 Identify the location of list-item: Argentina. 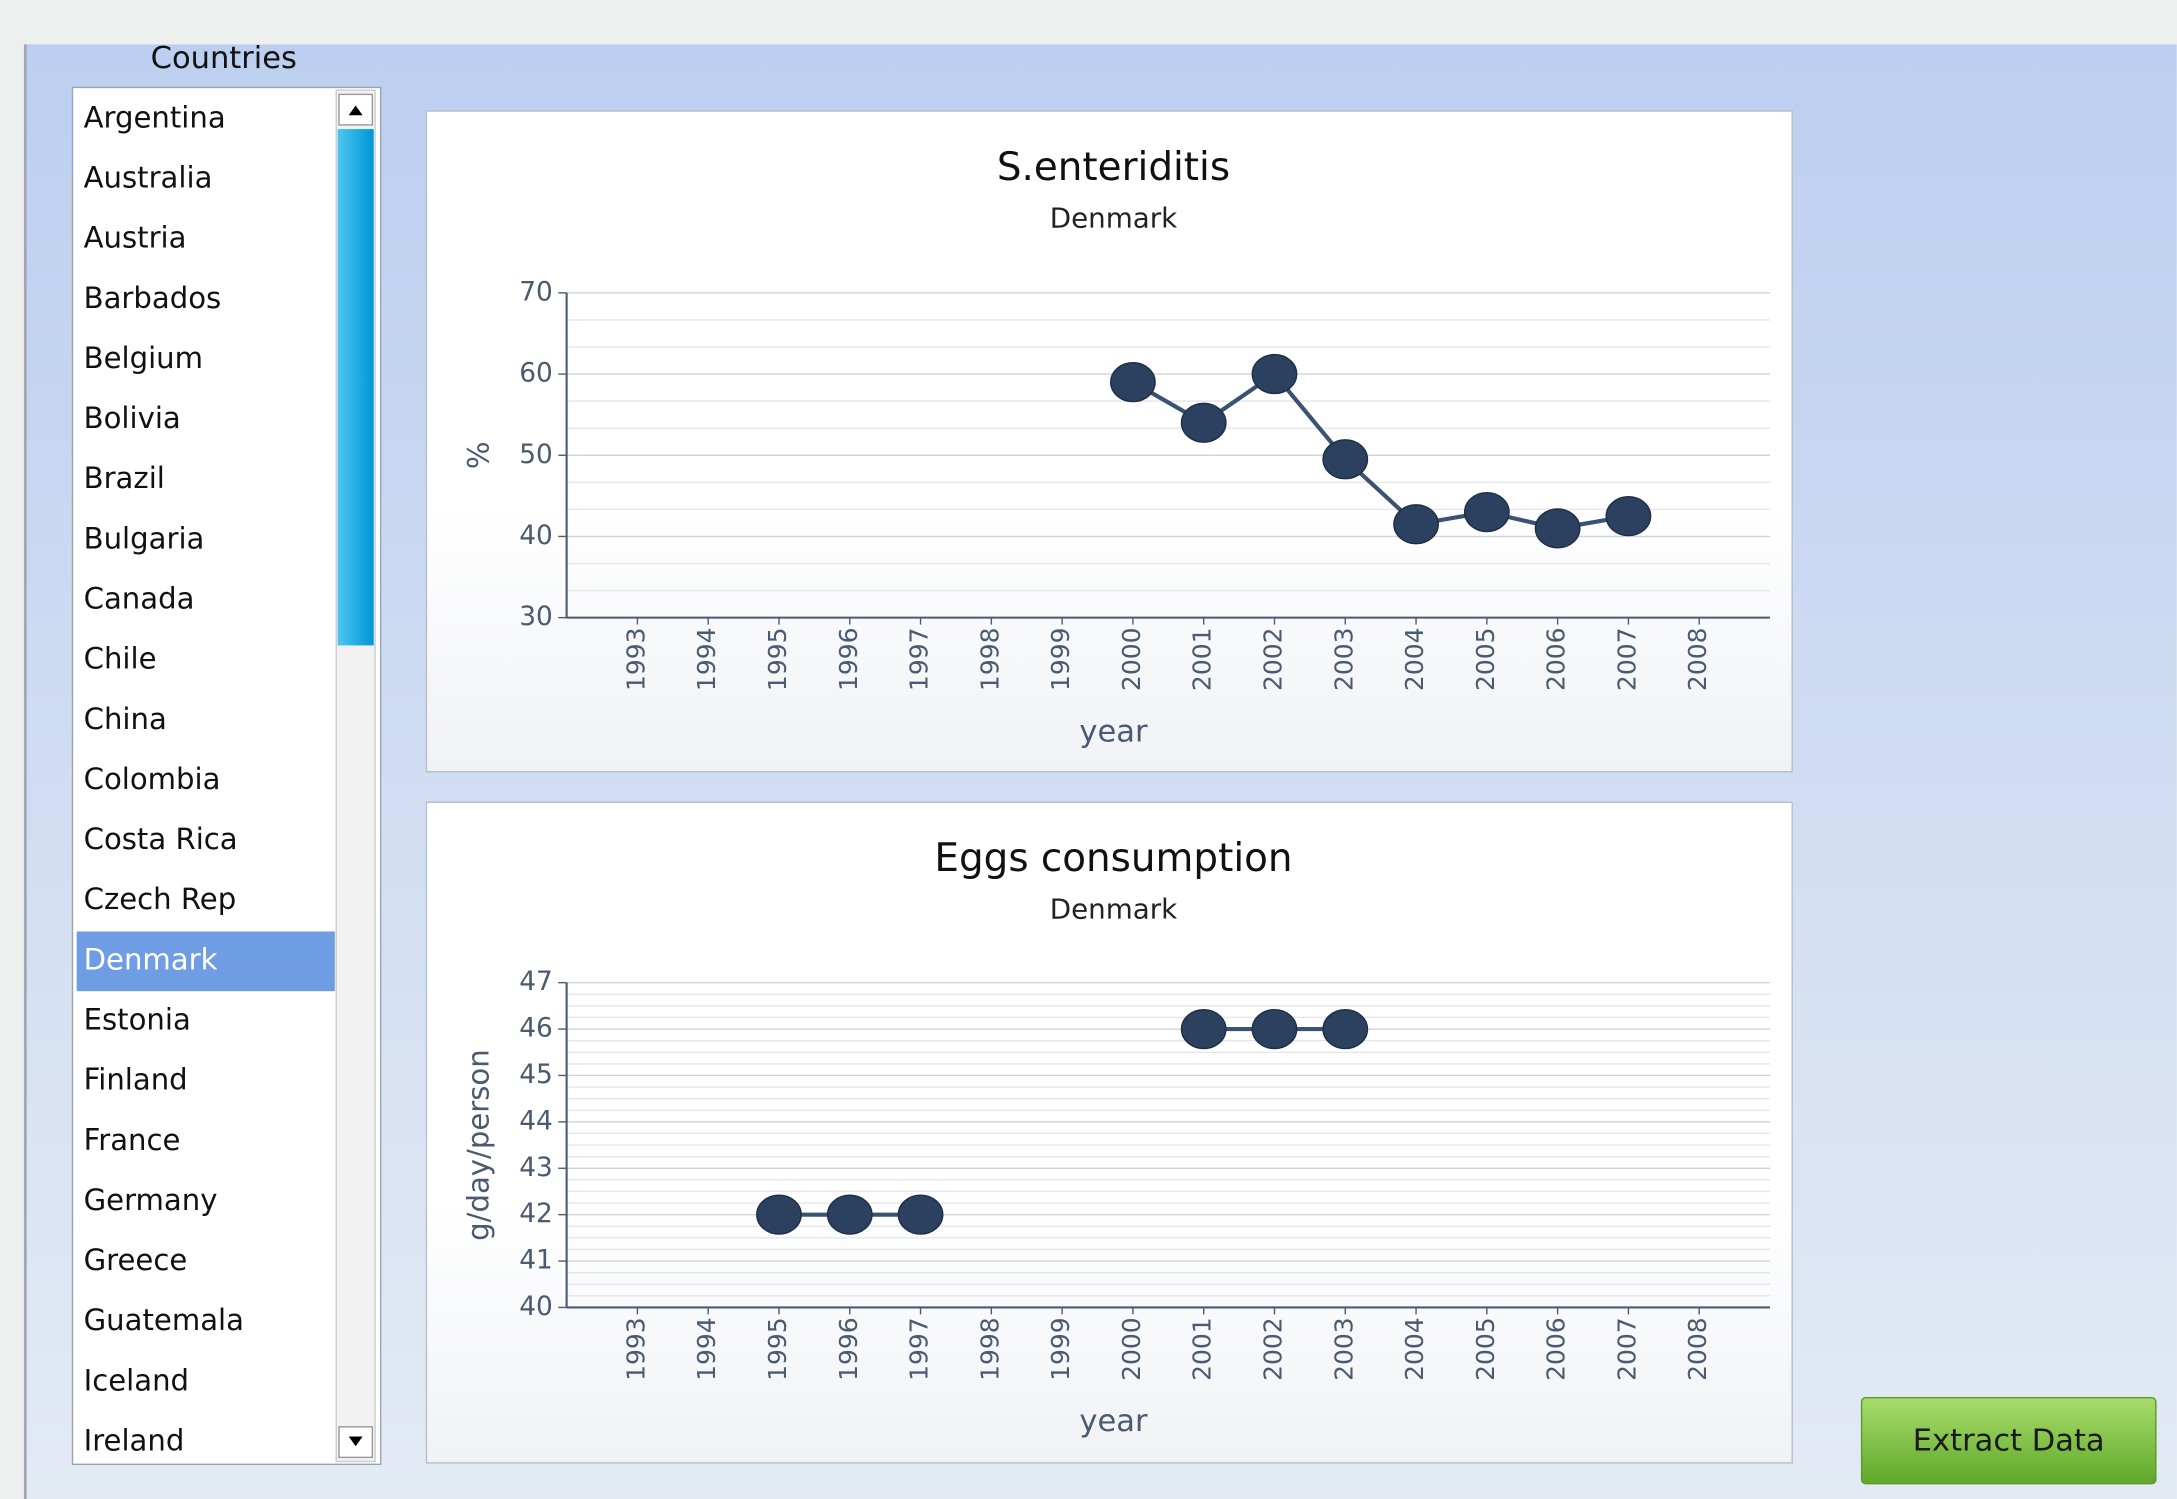
(155, 117).